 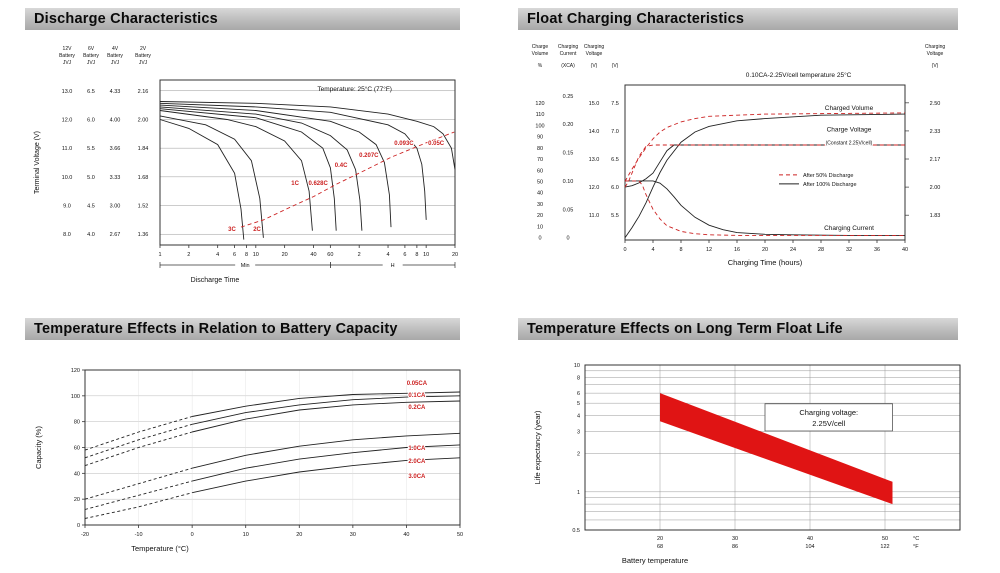 What do you see at coordinates (404, 144) in the screenshot?
I see `svg-text: 0.093C` at bounding box center [404, 144].